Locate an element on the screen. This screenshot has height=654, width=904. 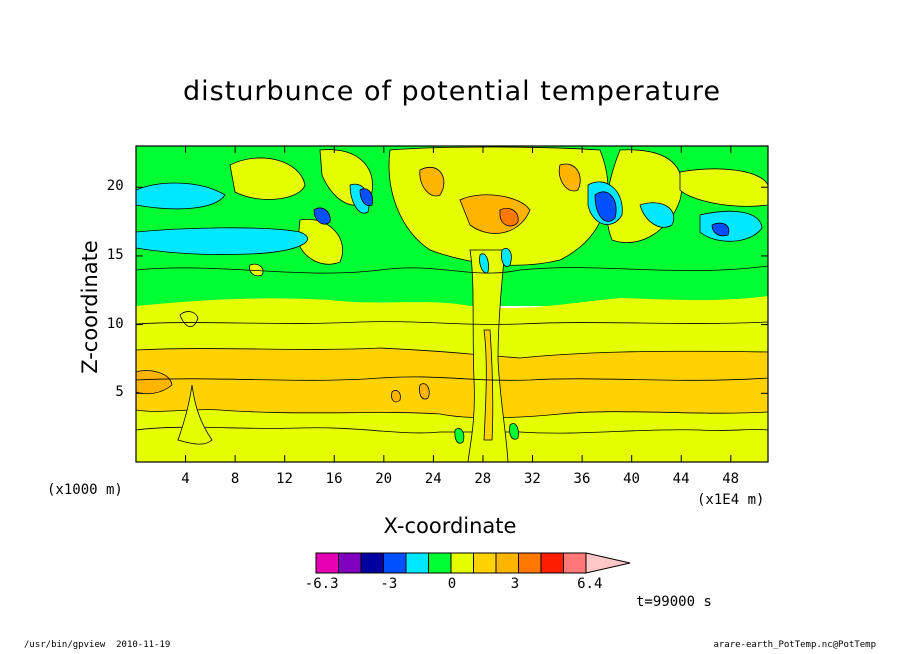
x-tick-label: 12 is located at coordinates (284, 479).